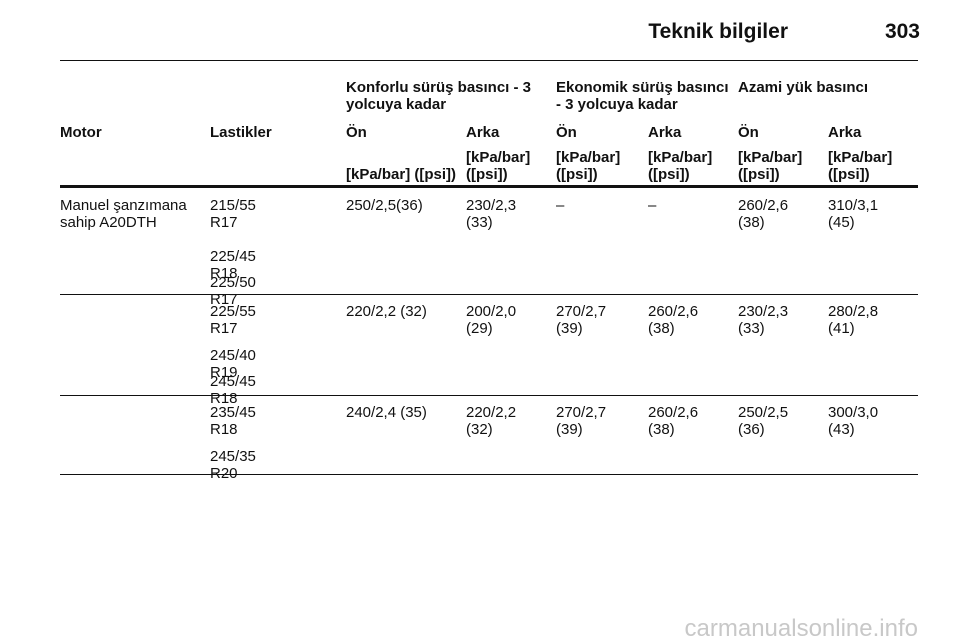 The height and width of the screenshot is (642, 960). Describe the element at coordinates (241, 132) in the screenshot. I see `column-header: Lastikler` at that location.